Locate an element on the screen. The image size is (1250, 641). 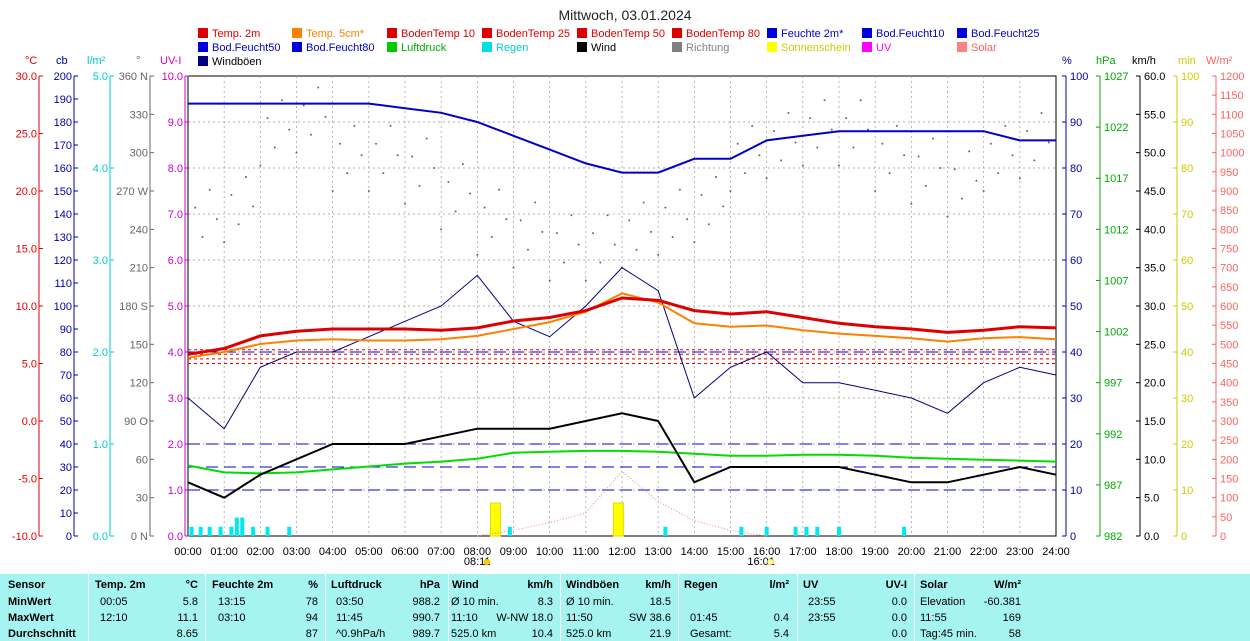
temp-5cm-line is located at coordinates (622, 325).